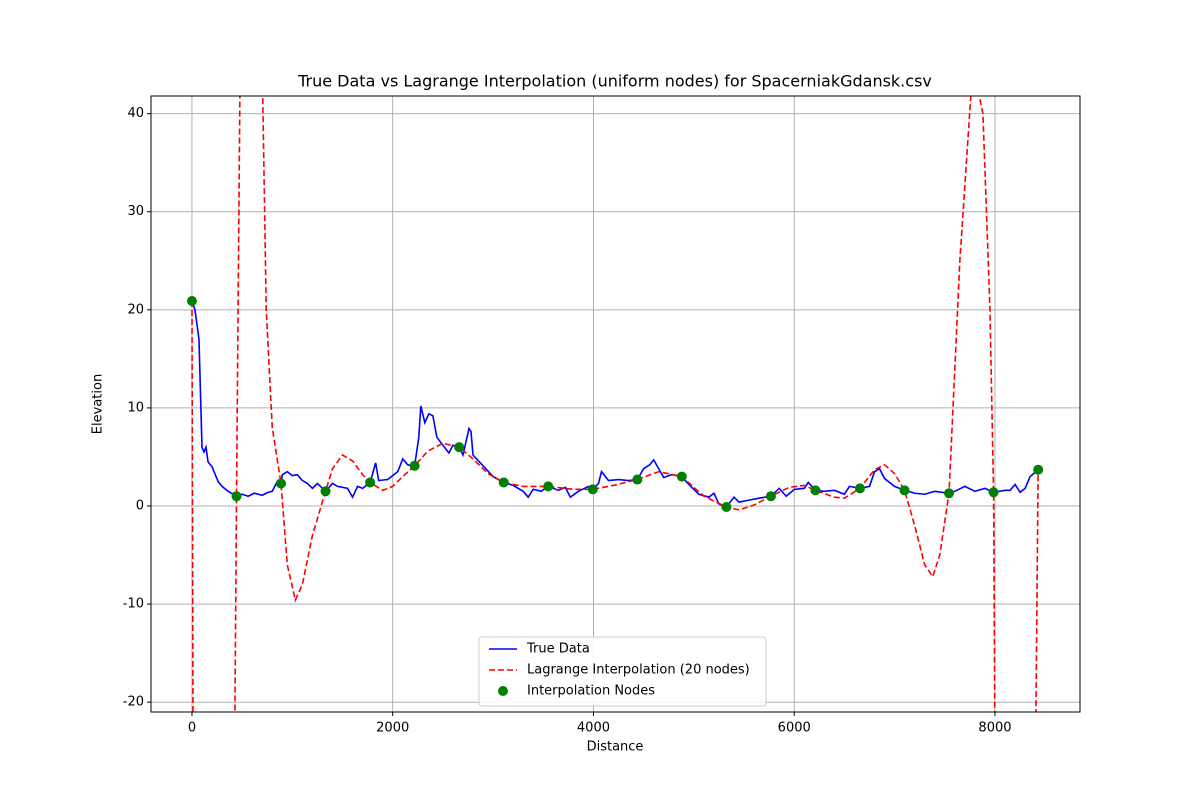 Image resolution: width=1200 pixels, height=800 pixels. I want to click on y-tick-label: 0, so click(140, 506).